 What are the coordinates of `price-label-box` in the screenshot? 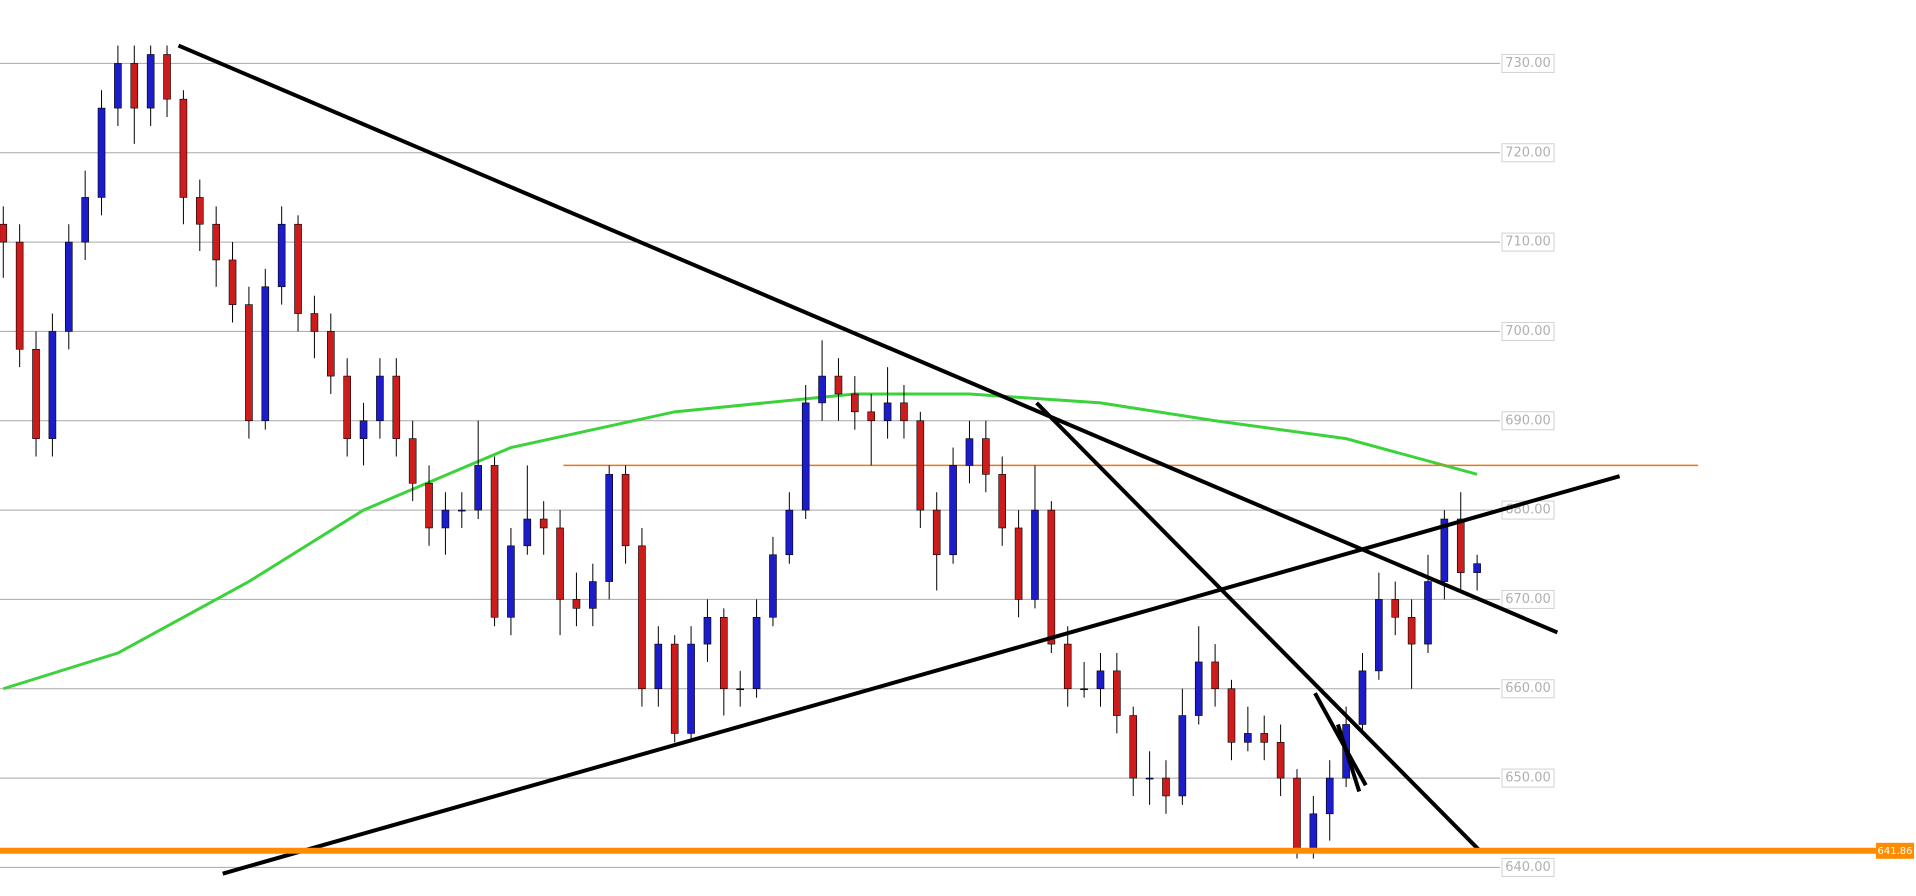 It's located at (1895, 850).